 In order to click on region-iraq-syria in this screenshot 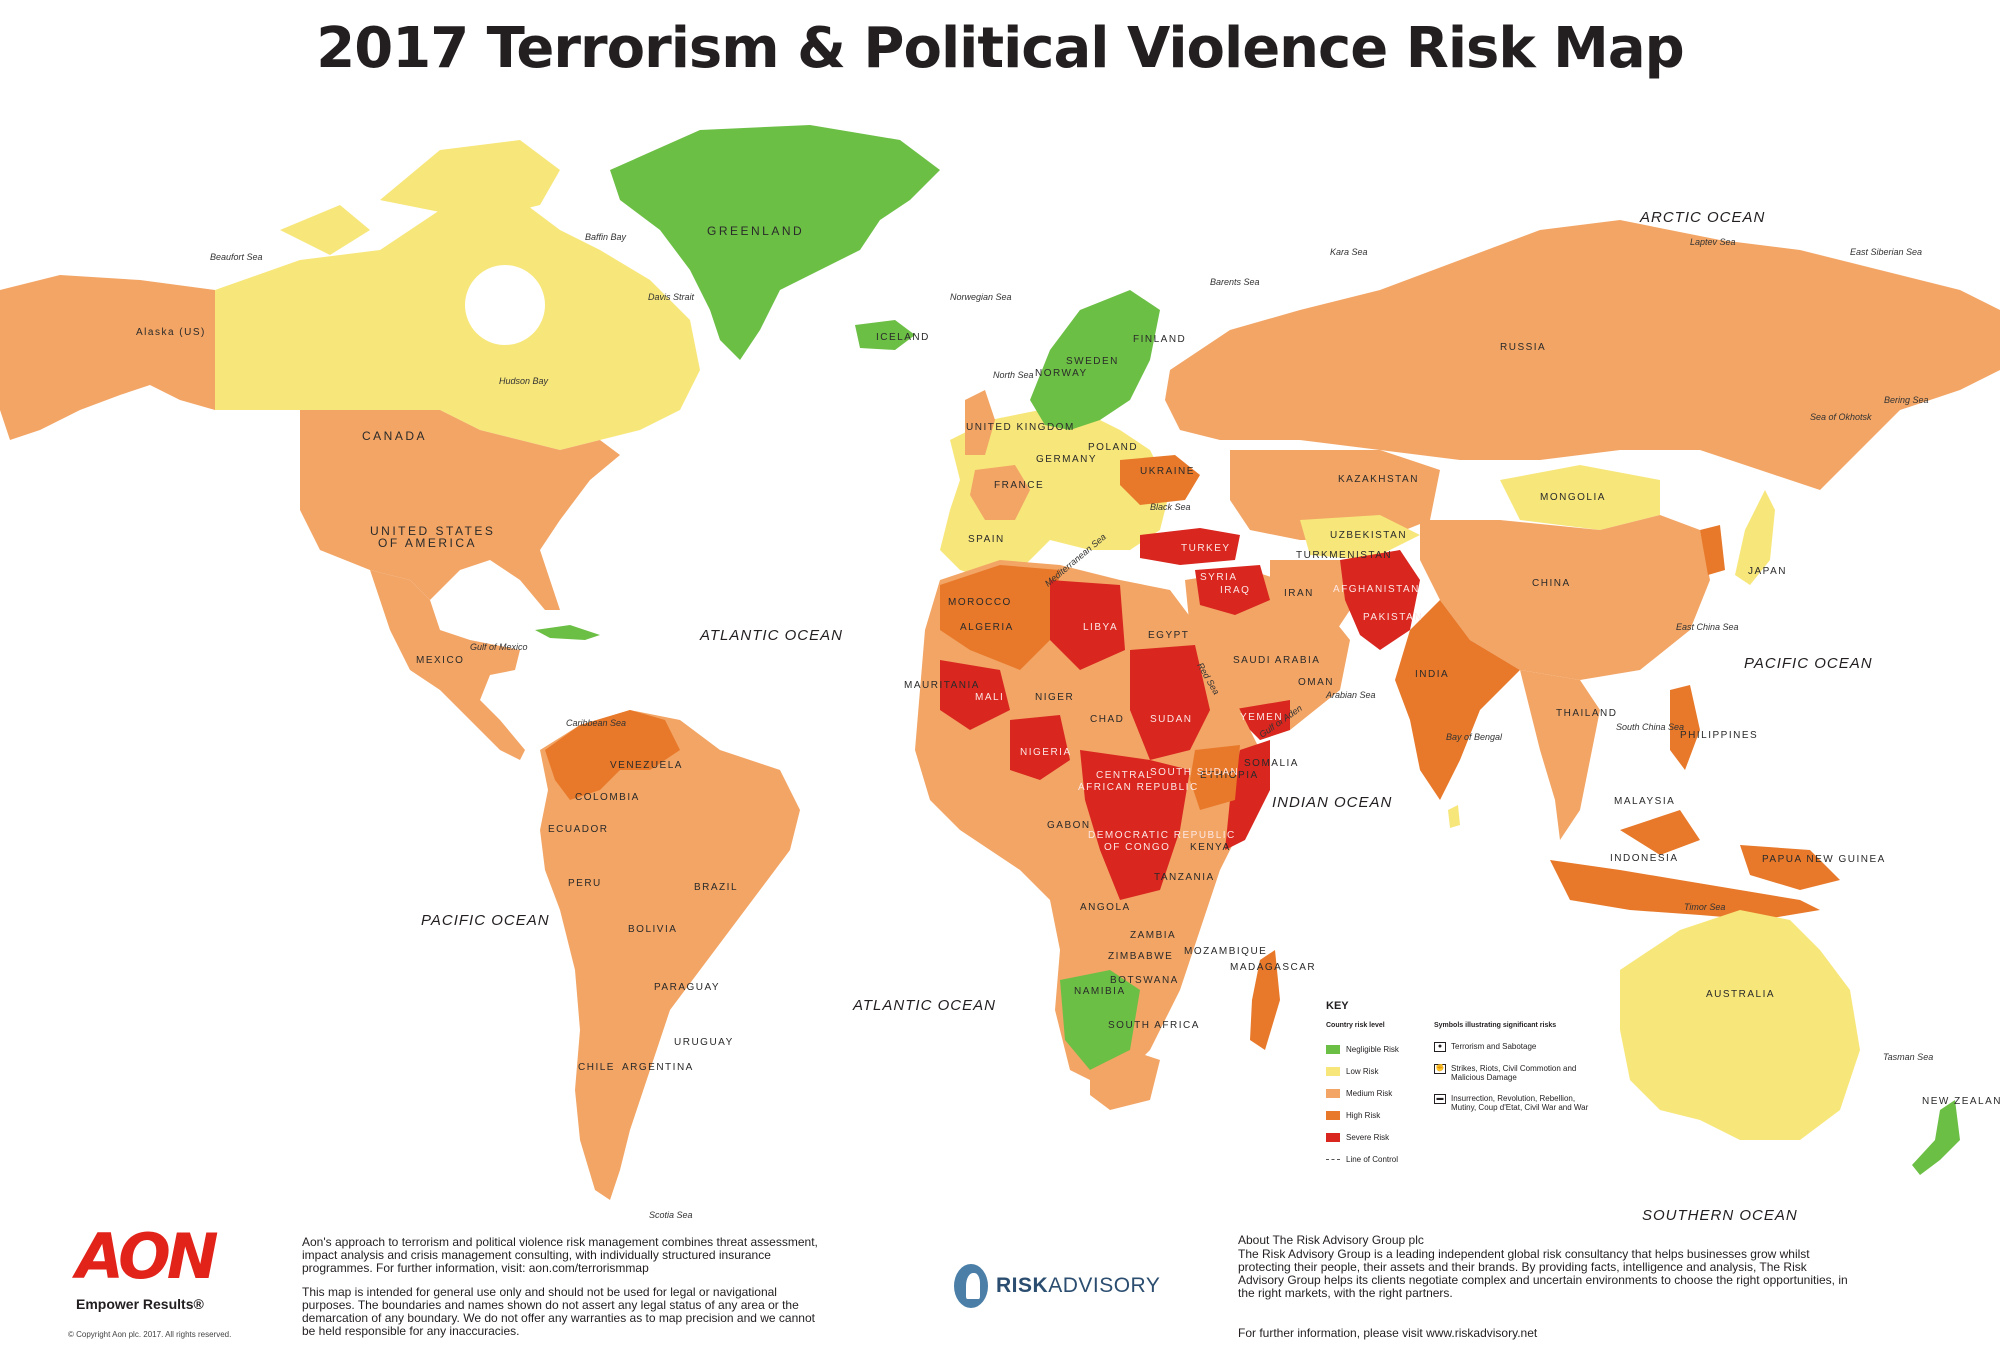, I will do `click(1232, 590)`.